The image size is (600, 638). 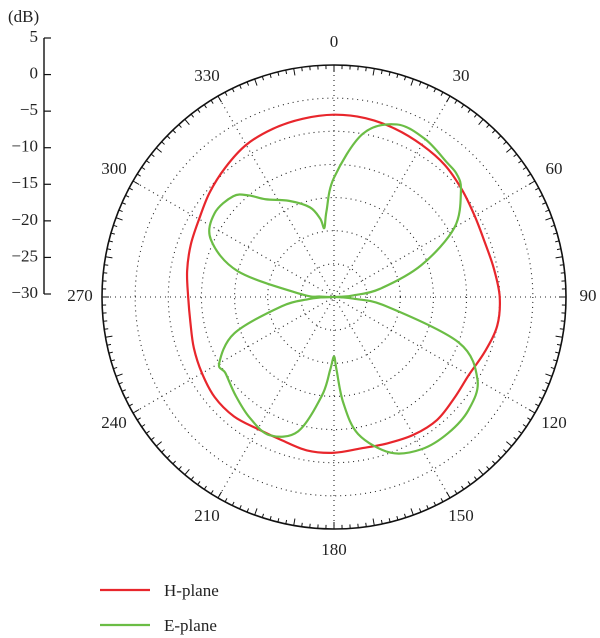 I want to click on radial-axis: (dB) 5 0 −5 −10 −15 −20 −25 −30, so click(x=29, y=154).